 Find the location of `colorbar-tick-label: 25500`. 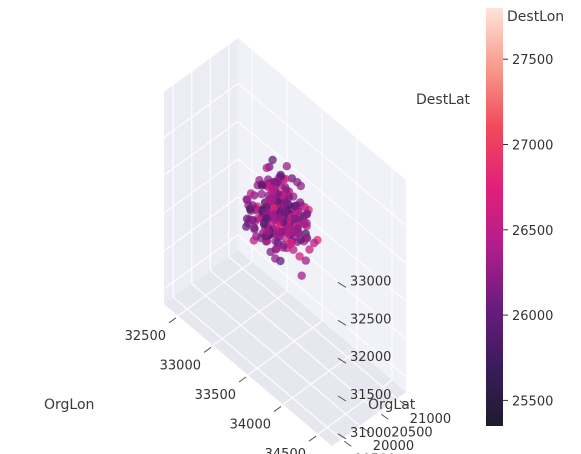

colorbar-tick-label: 25500 is located at coordinates (532, 401).